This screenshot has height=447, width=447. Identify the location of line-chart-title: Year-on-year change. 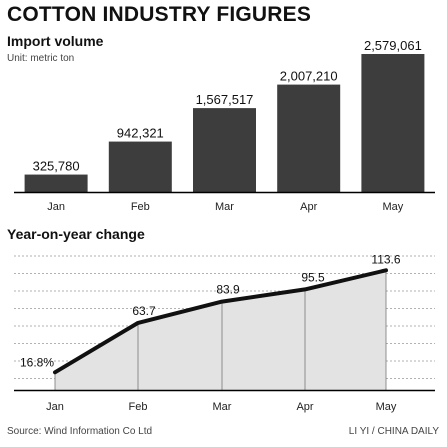
(76, 234).